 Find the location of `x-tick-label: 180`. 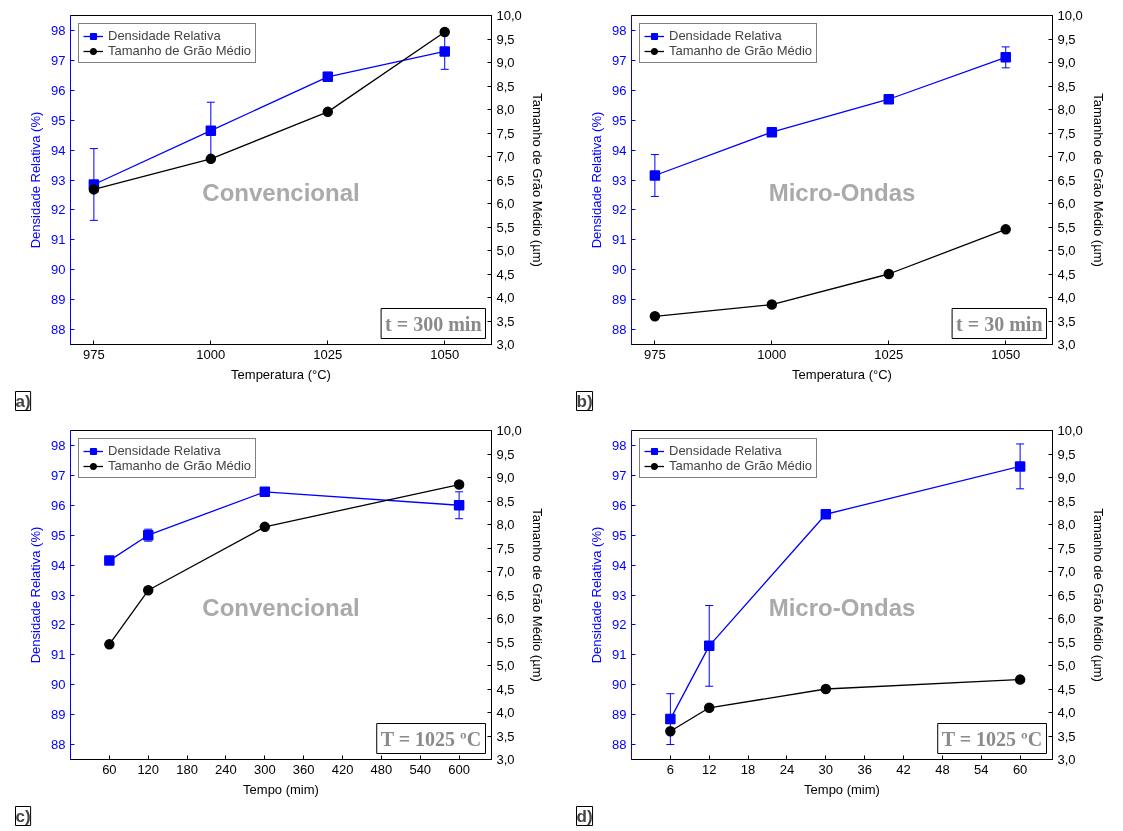

x-tick-label: 180 is located at coordinates (187, 769).